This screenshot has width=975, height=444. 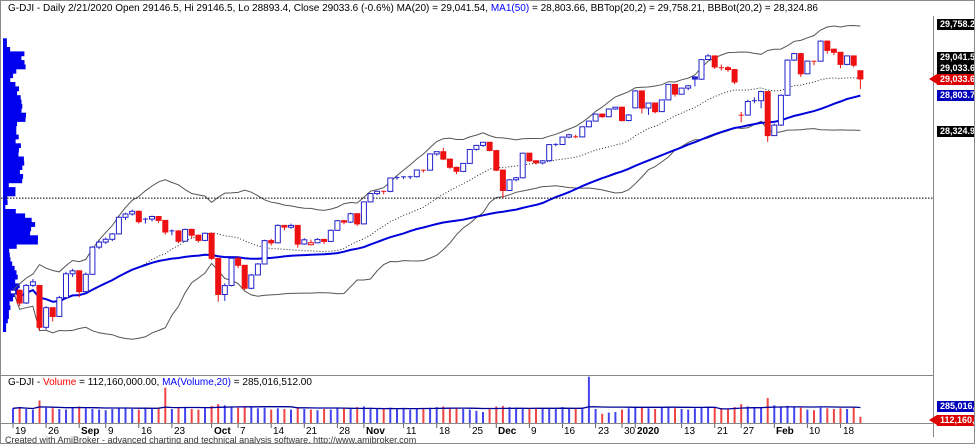 I want to click on x-axis-day-label: 13, so click(x=690, y=431).